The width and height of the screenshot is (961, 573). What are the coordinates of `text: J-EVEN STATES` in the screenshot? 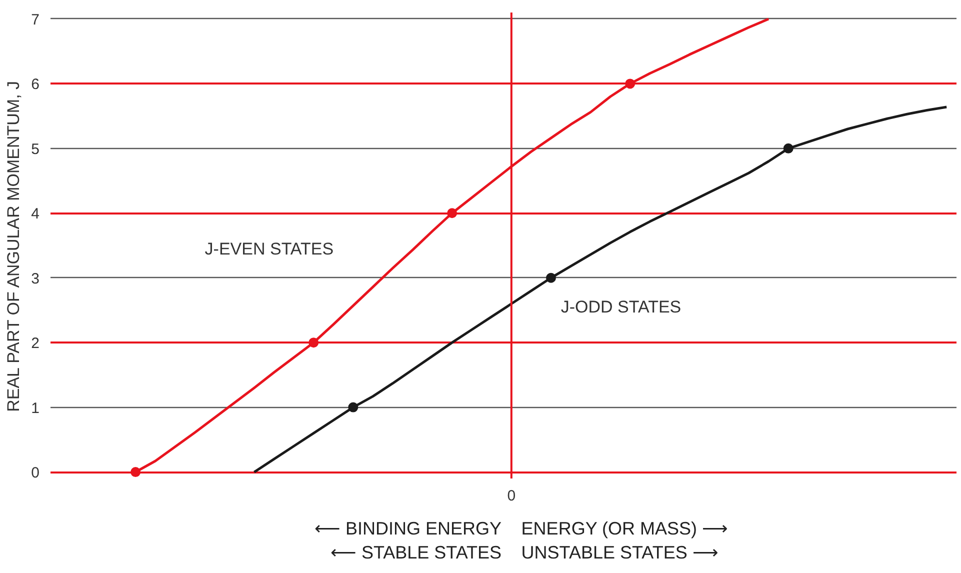 It's located at (269, 248).